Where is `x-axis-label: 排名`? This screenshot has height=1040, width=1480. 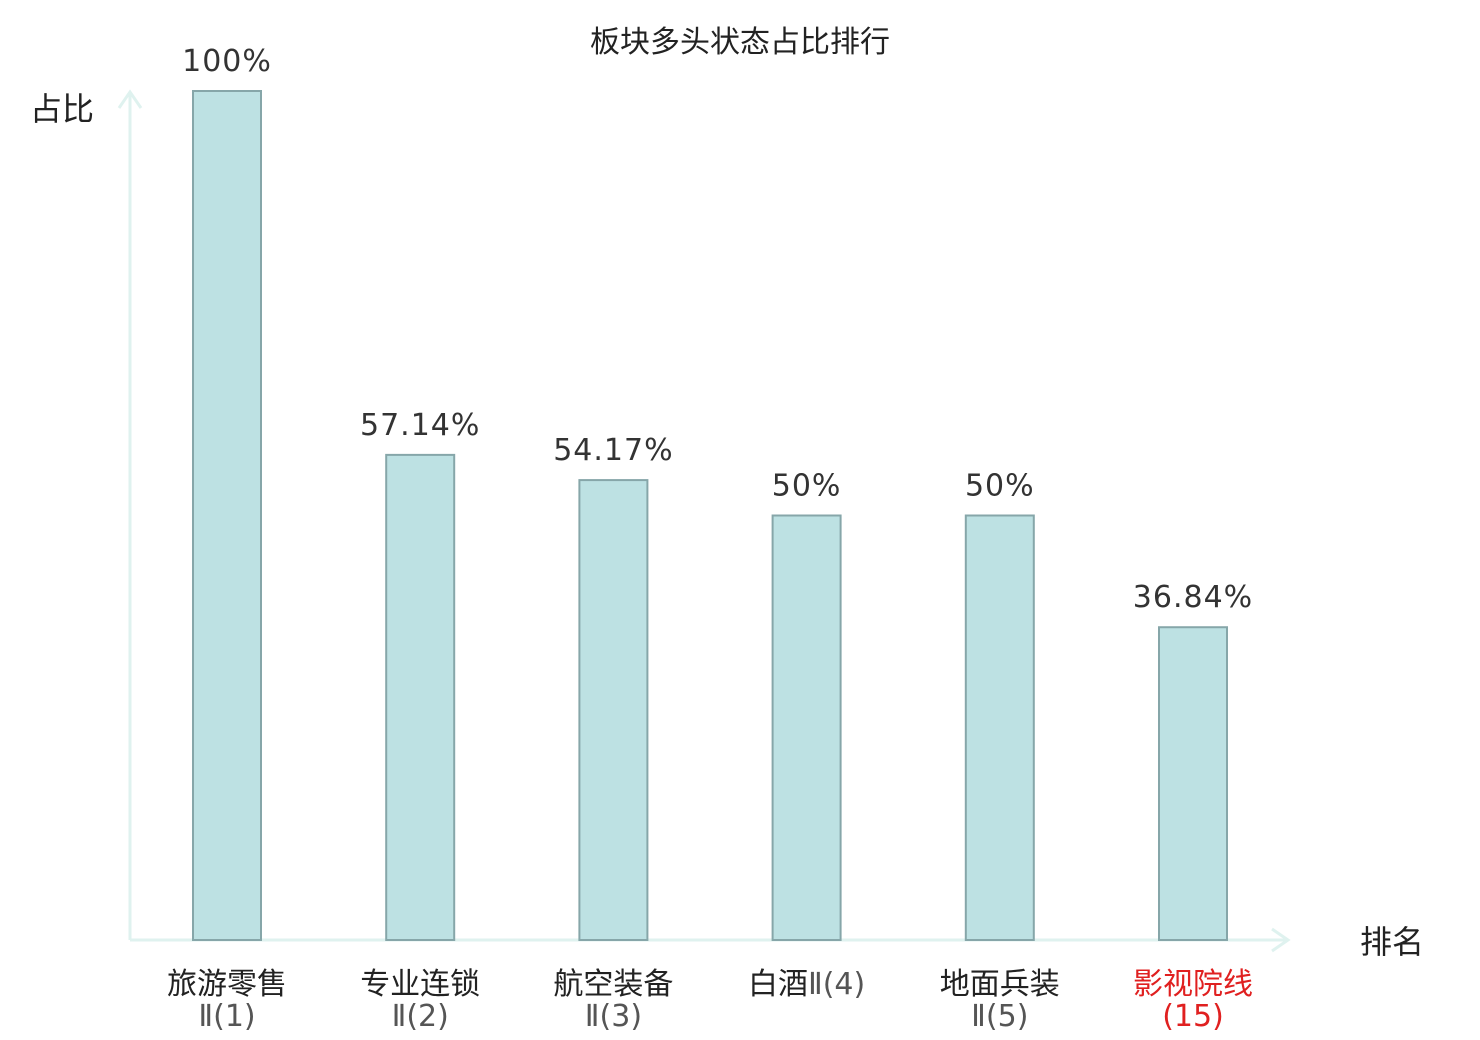
x-axis-label: 排名 is located at coordinates (1392, 942).